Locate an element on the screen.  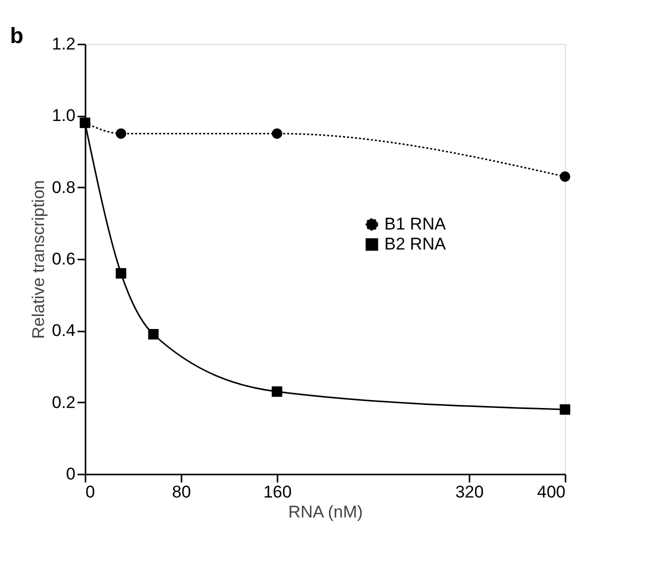
y-tick-label: 0.4 is located at coordinates (64, 330).